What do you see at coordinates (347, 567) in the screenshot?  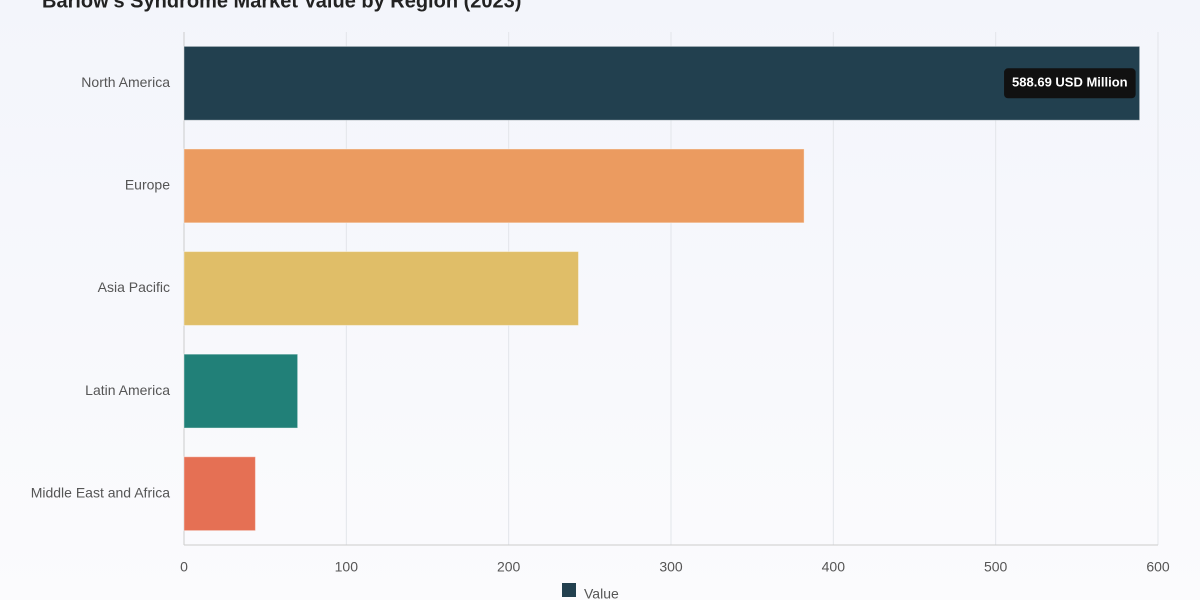 I see `x-tick-label: 100` at bounding box center [347, 567].